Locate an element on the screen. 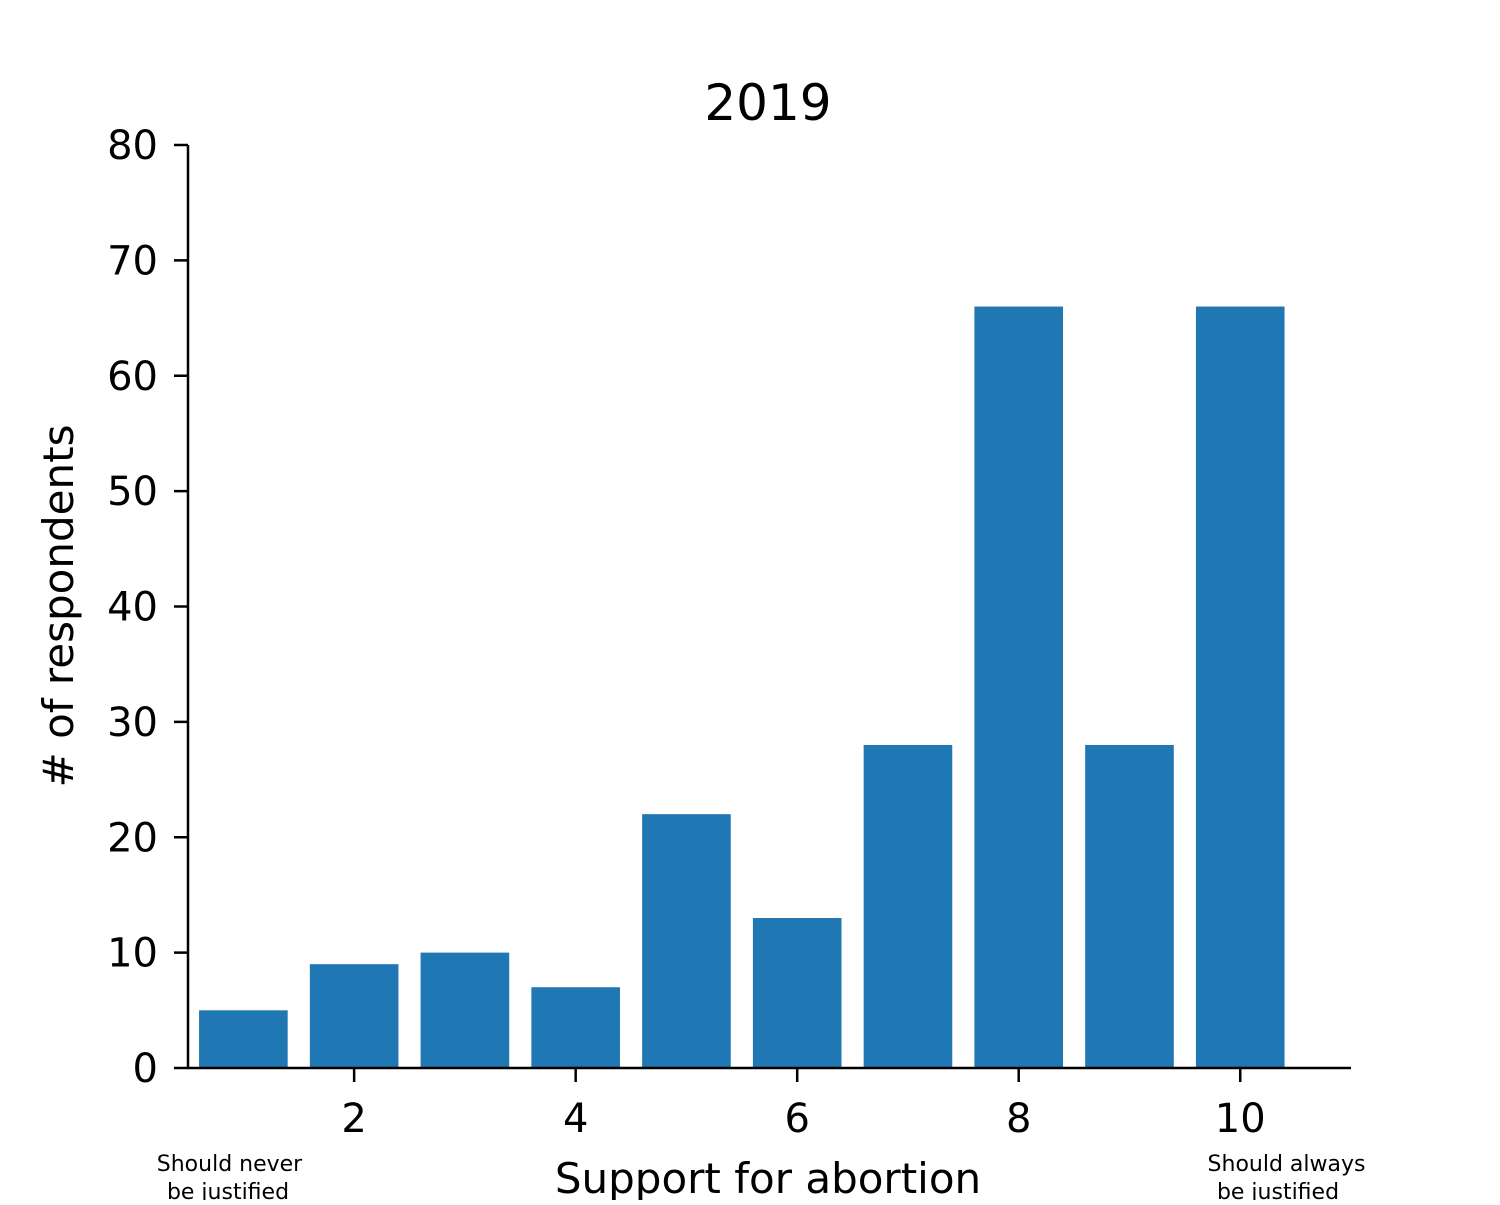  y-ticks: 0 10 20 30 40 50 60 70 80 is located at coordinates (147, 607).